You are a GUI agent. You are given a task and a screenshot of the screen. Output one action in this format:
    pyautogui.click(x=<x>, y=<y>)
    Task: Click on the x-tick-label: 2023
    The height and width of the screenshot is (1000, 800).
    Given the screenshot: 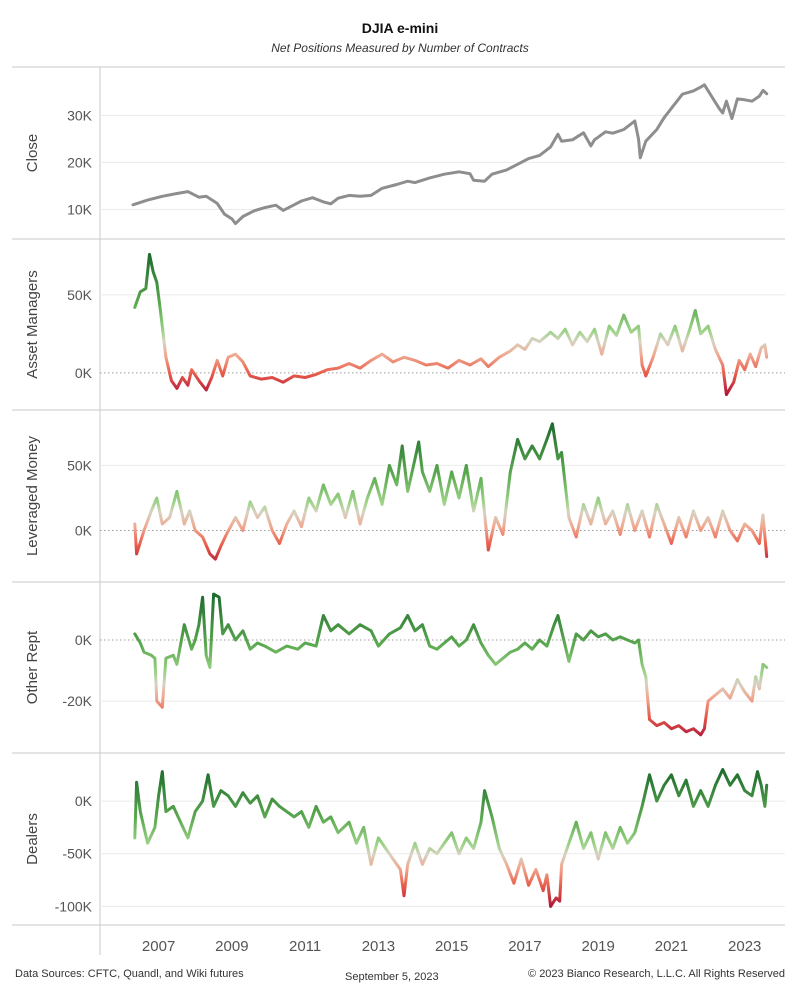 What is the action you would take?
    pyautogui.click(x=744, y=946)
    